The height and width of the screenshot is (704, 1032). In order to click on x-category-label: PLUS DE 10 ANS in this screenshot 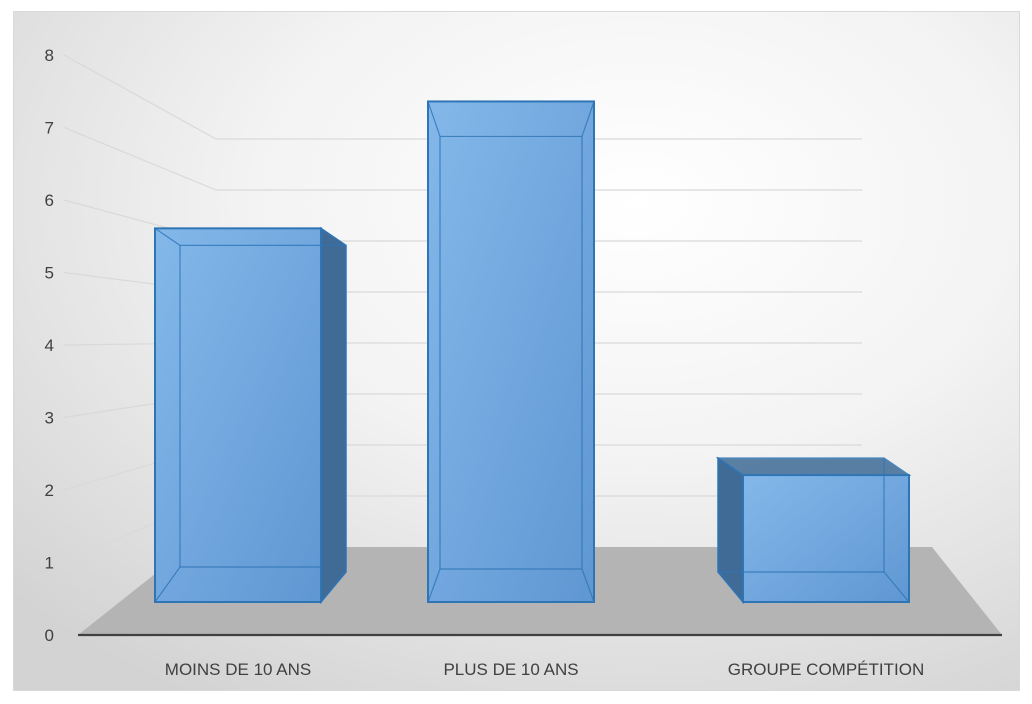, I will do `click(510, 669)`.